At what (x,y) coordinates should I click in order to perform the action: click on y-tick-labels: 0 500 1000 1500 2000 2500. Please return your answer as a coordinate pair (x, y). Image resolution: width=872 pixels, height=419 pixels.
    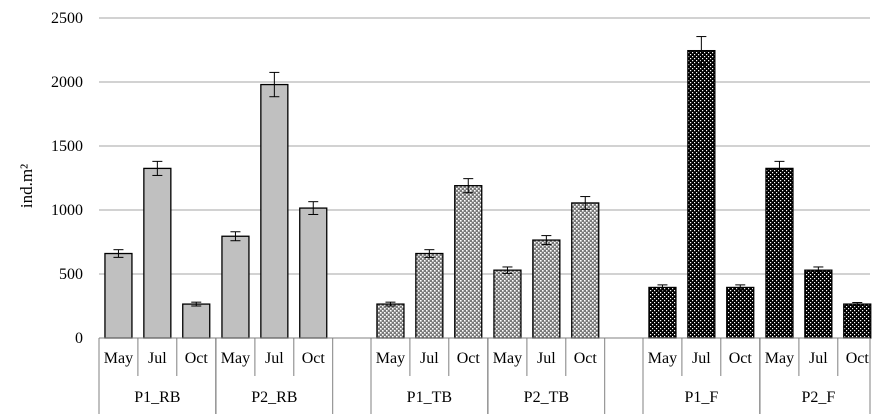
    Looking at the image, I should click on (67, 178).